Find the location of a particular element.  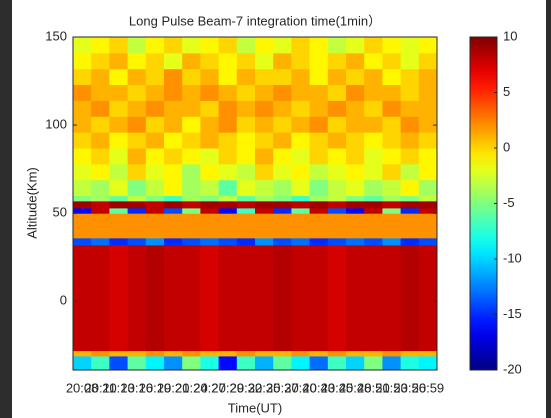

x-tick-label: 20:13 is located at coordinates (118, 387).